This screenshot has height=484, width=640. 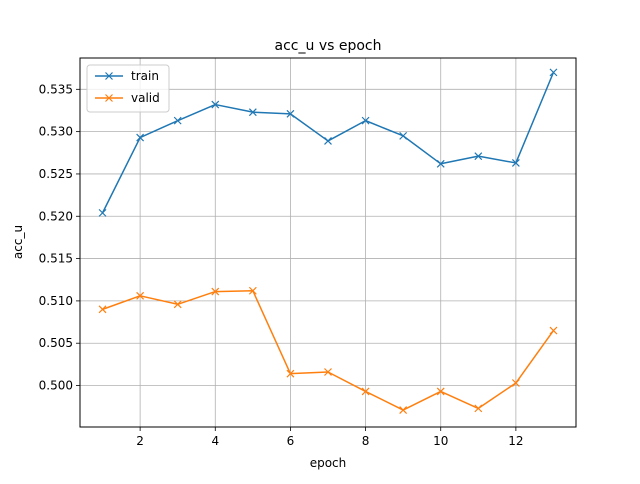 What do you see at coordinates (18, 242) in the screenshot?
I see `y-axis-label: acc_u` at bounding box center [18, 242].